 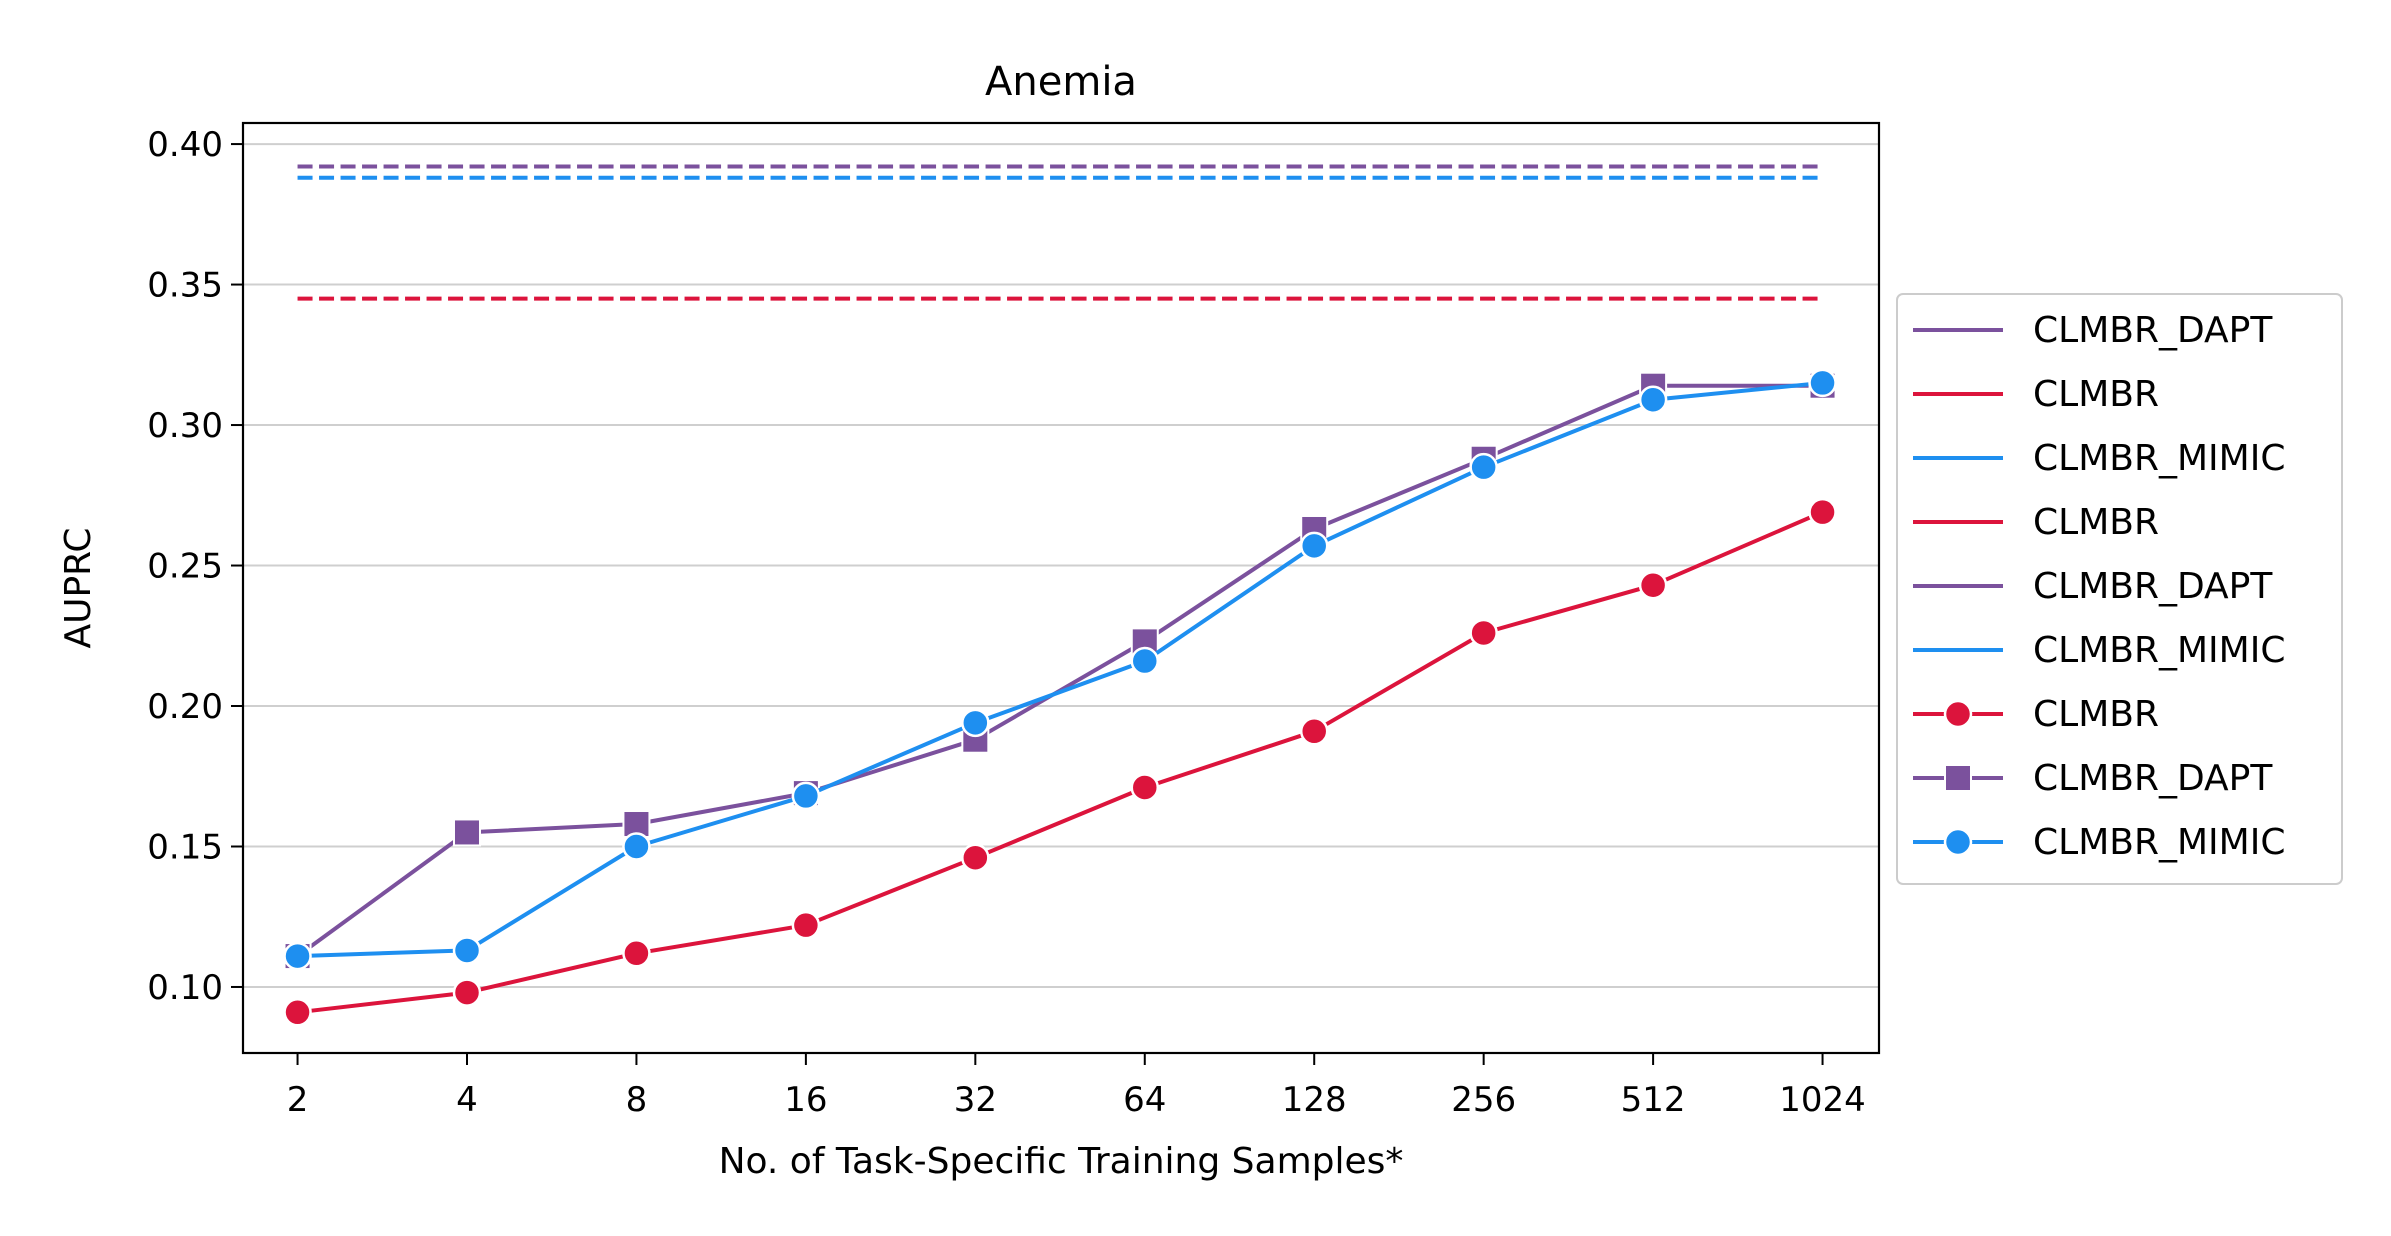 What do you see at coordinates (466, 832) in the screenshot?
I see `data-point-clmbr-dapt` at bounding box center [466, 832].